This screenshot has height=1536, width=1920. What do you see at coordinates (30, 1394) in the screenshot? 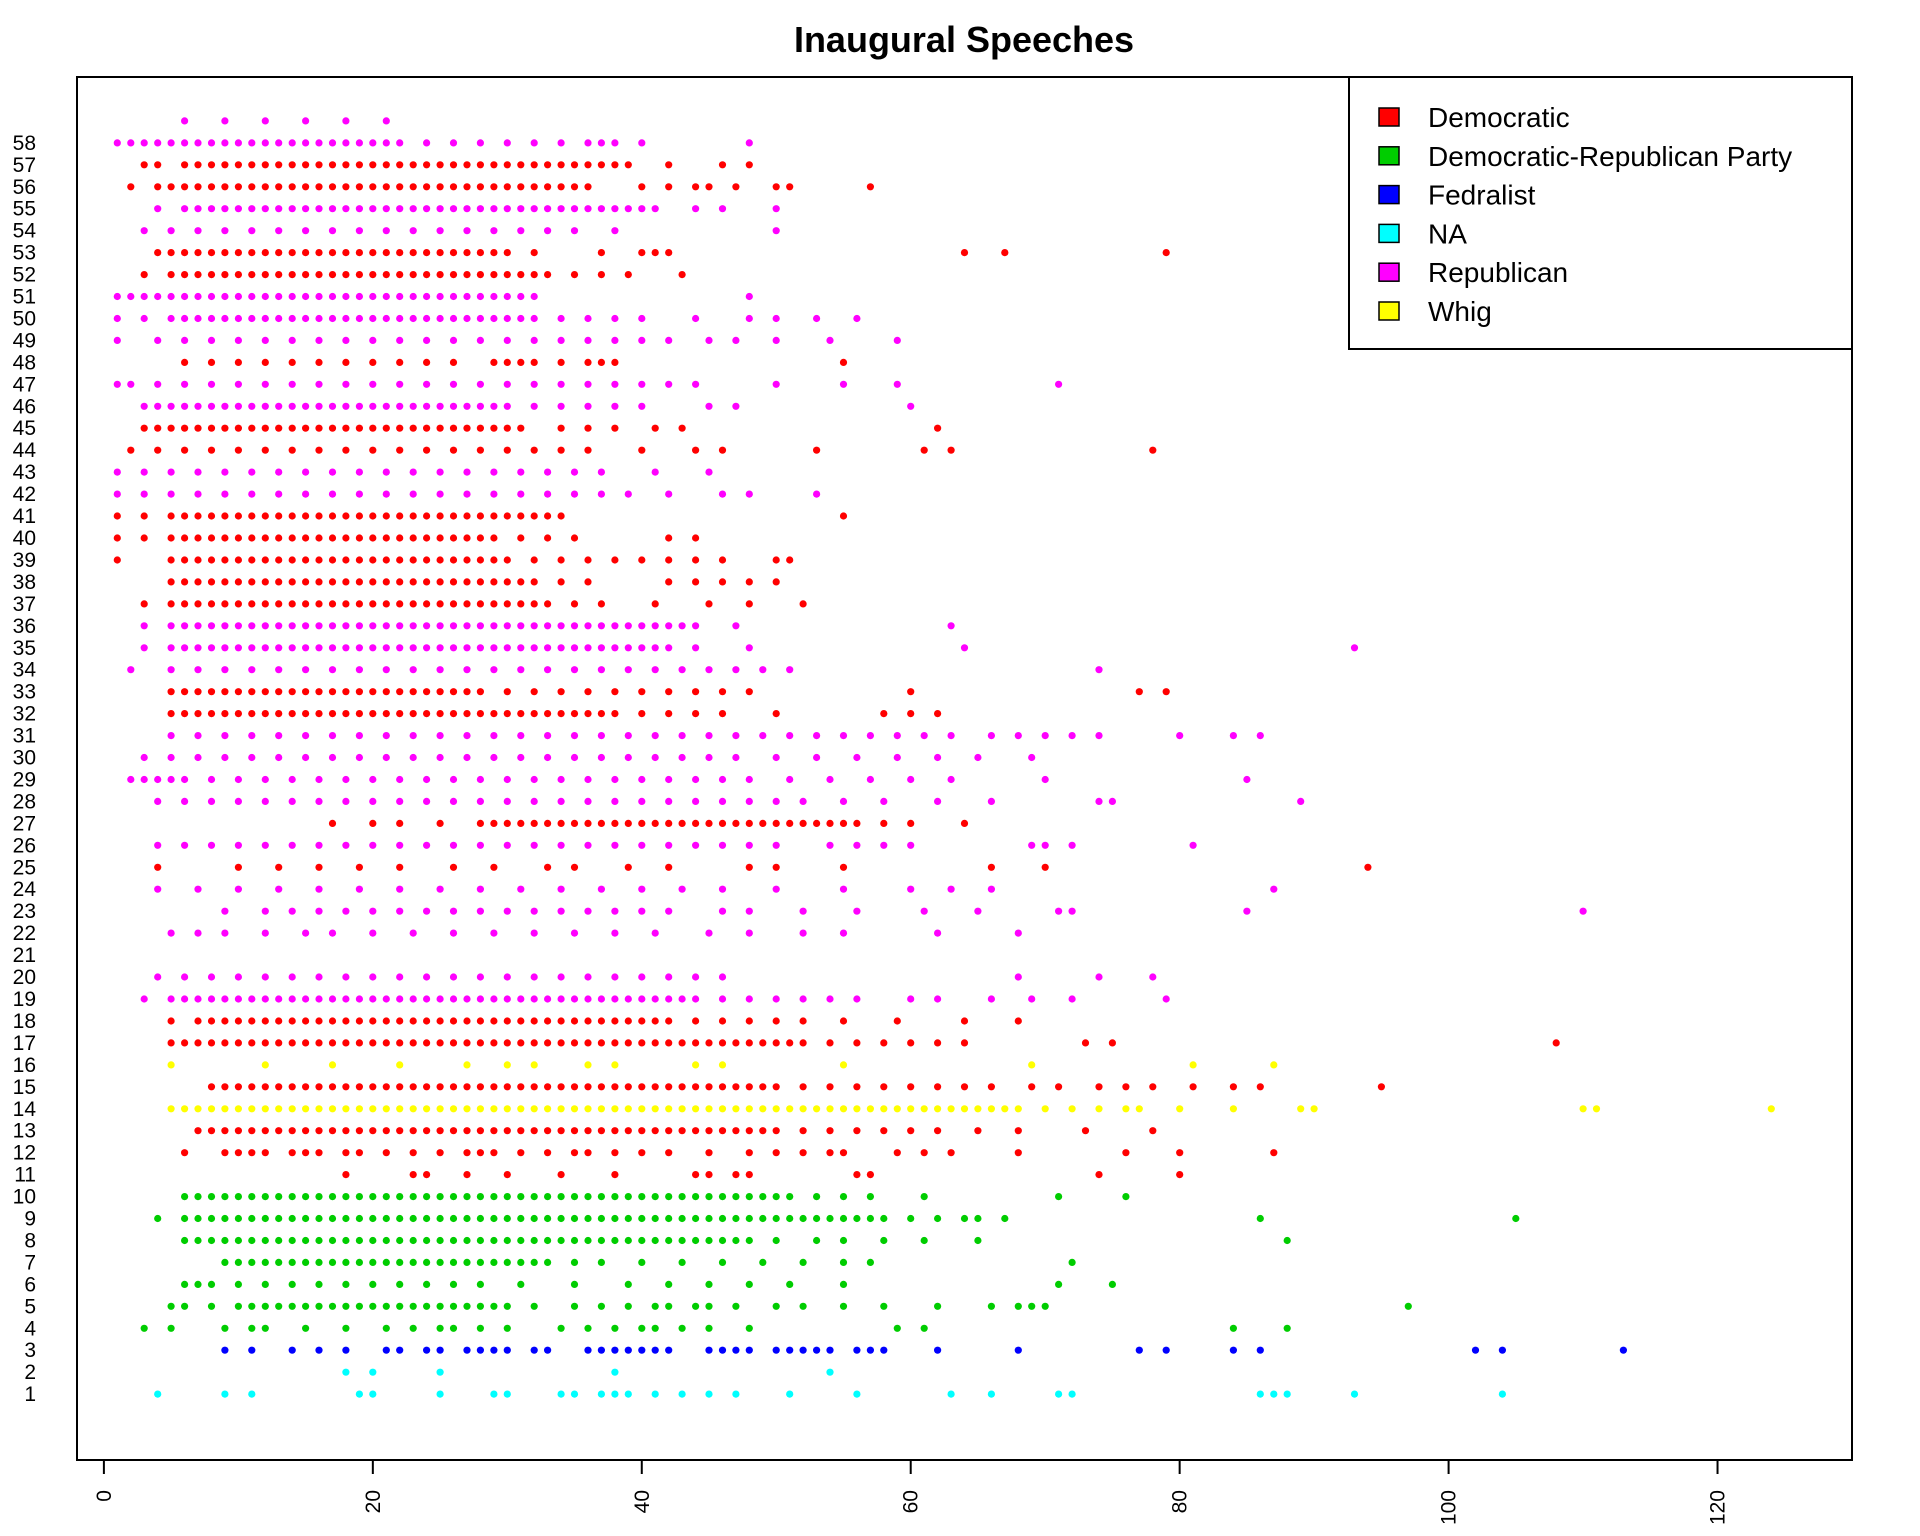
I see `y-tick-label: 1` at bounding box center [30, 1394].